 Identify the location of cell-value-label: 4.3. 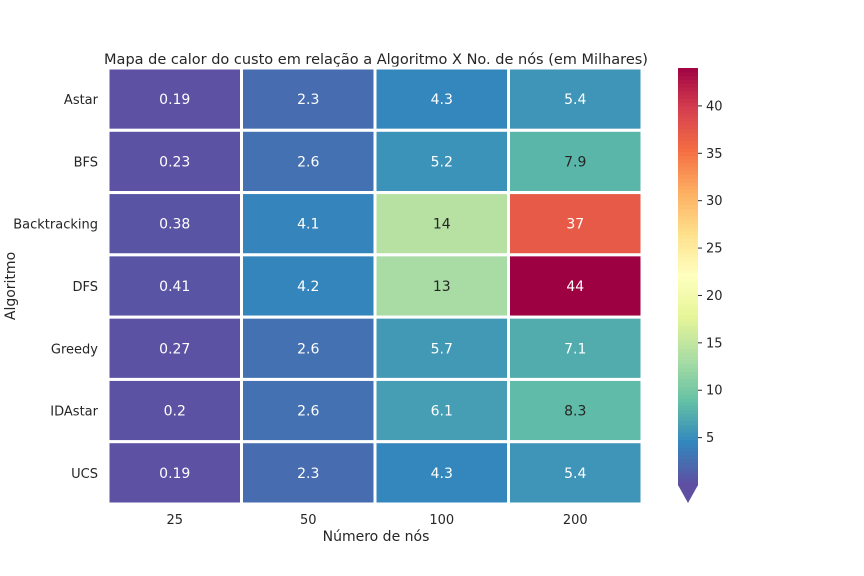
(442, 474).